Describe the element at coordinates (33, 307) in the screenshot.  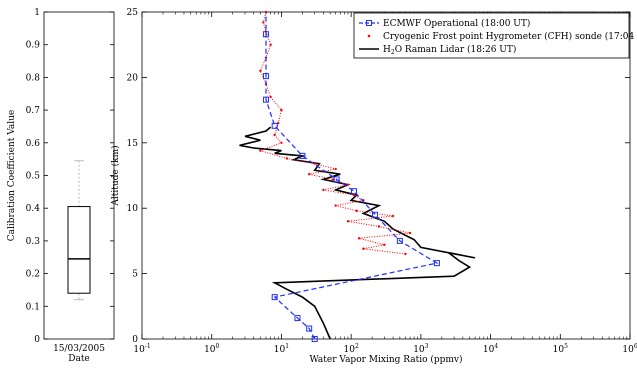
I see `left-y-tick-label: 0.1` at that location.